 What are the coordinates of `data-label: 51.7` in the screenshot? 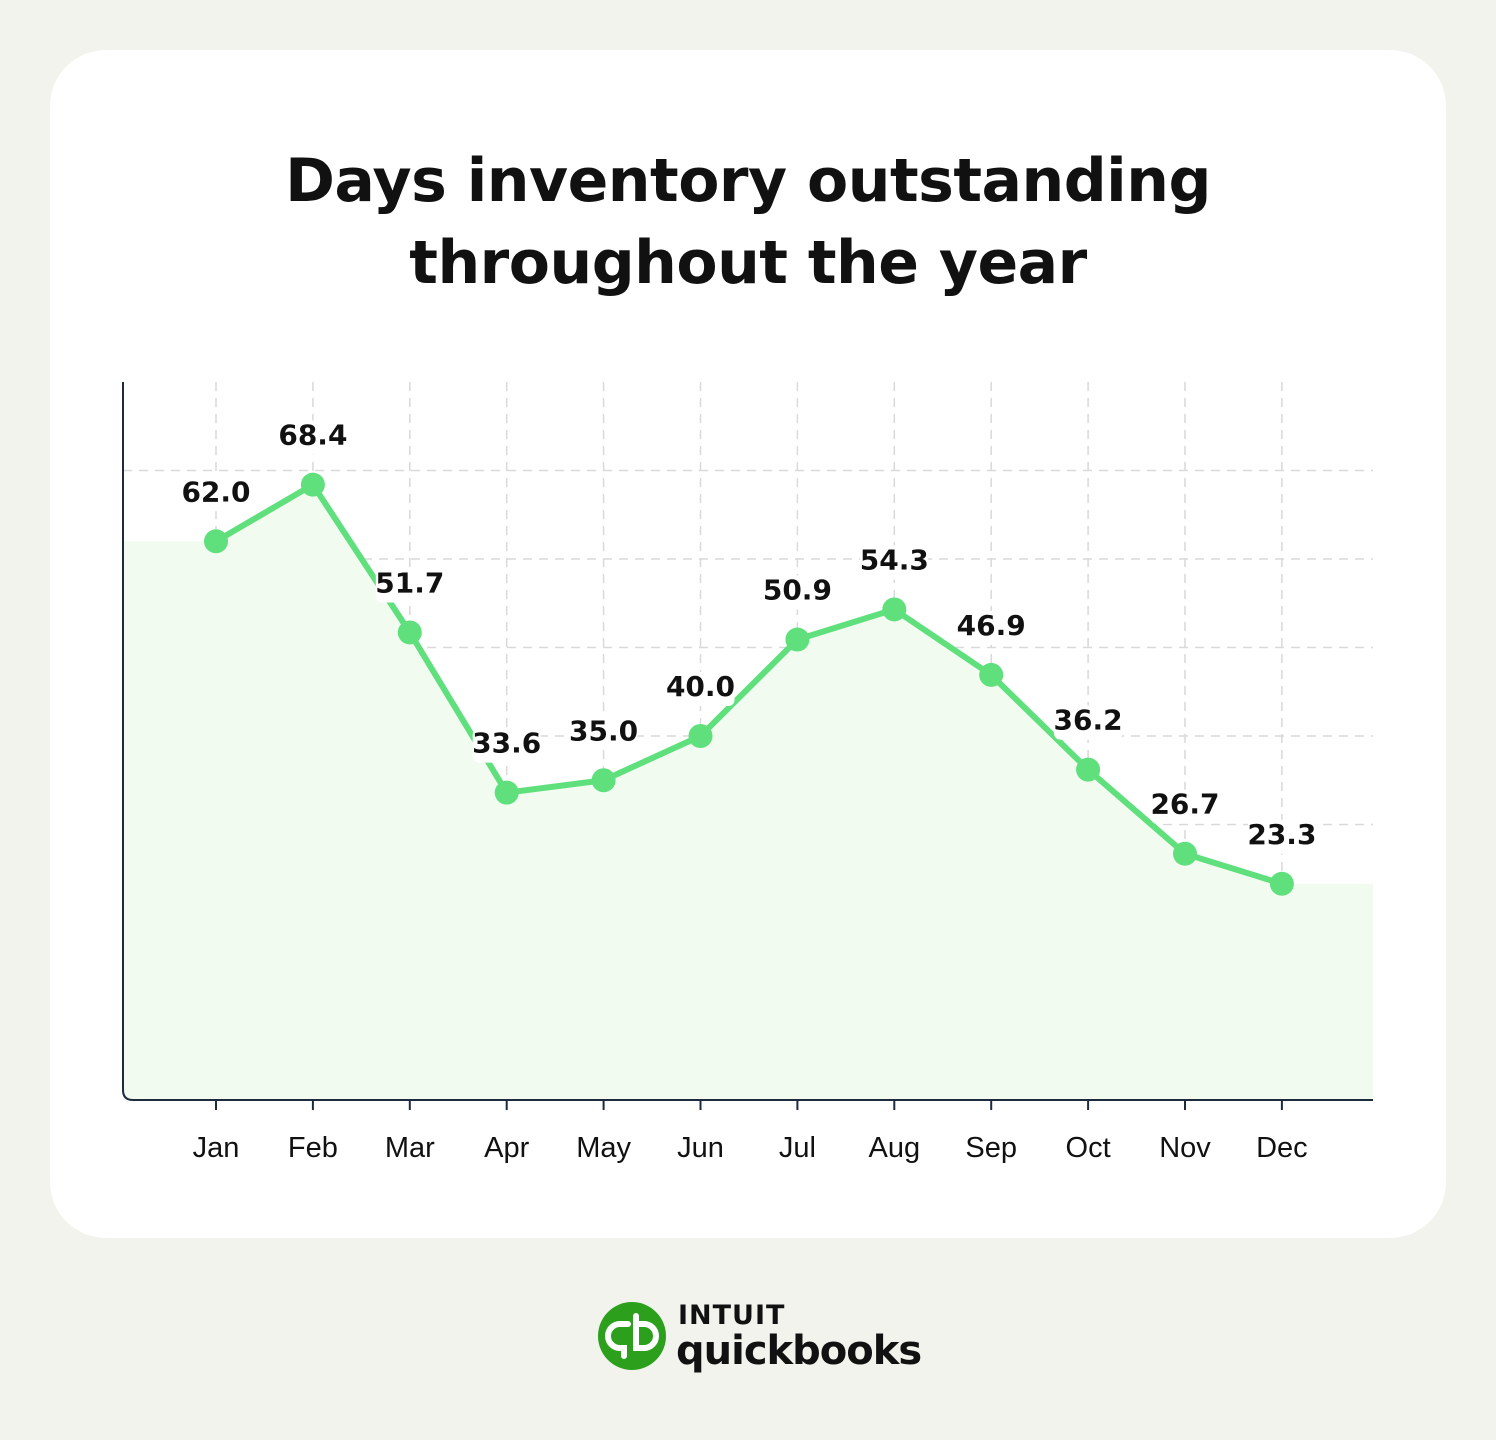 It's located at (409, 582).